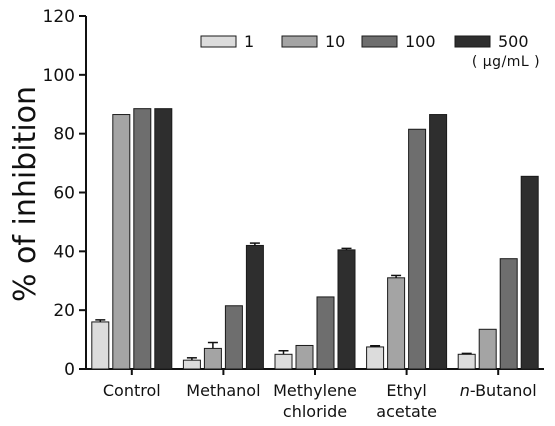 The width and height of the screenshot is (555, 426). Describe the element at coordinates (64, 194) in the screenshot. I see `y-tick-label: 60` at that location.